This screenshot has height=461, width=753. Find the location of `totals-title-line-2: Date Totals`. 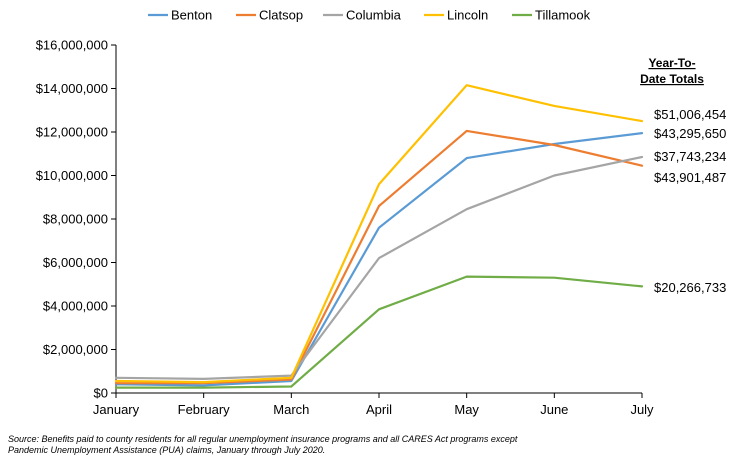

totals-title-line-2: Date Totals is located at coordinates (672, 79).